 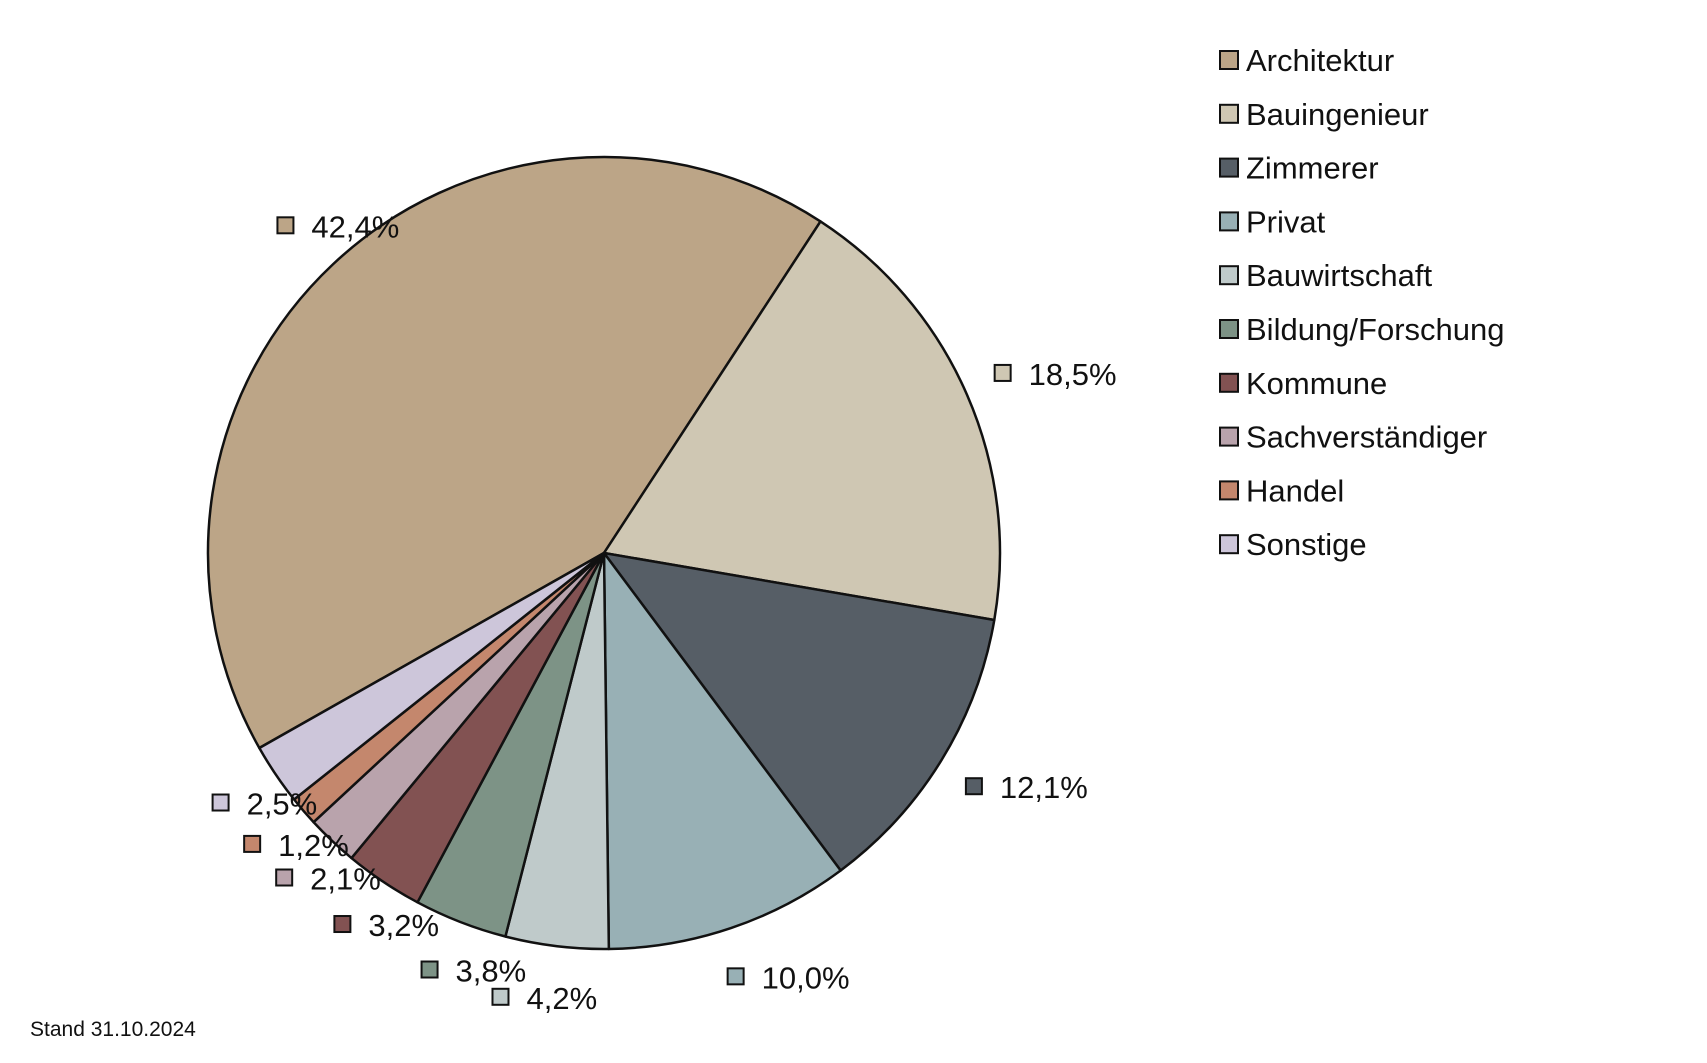 I want to click on data-label-handel: 1,2%, so click(x=296, y=845).